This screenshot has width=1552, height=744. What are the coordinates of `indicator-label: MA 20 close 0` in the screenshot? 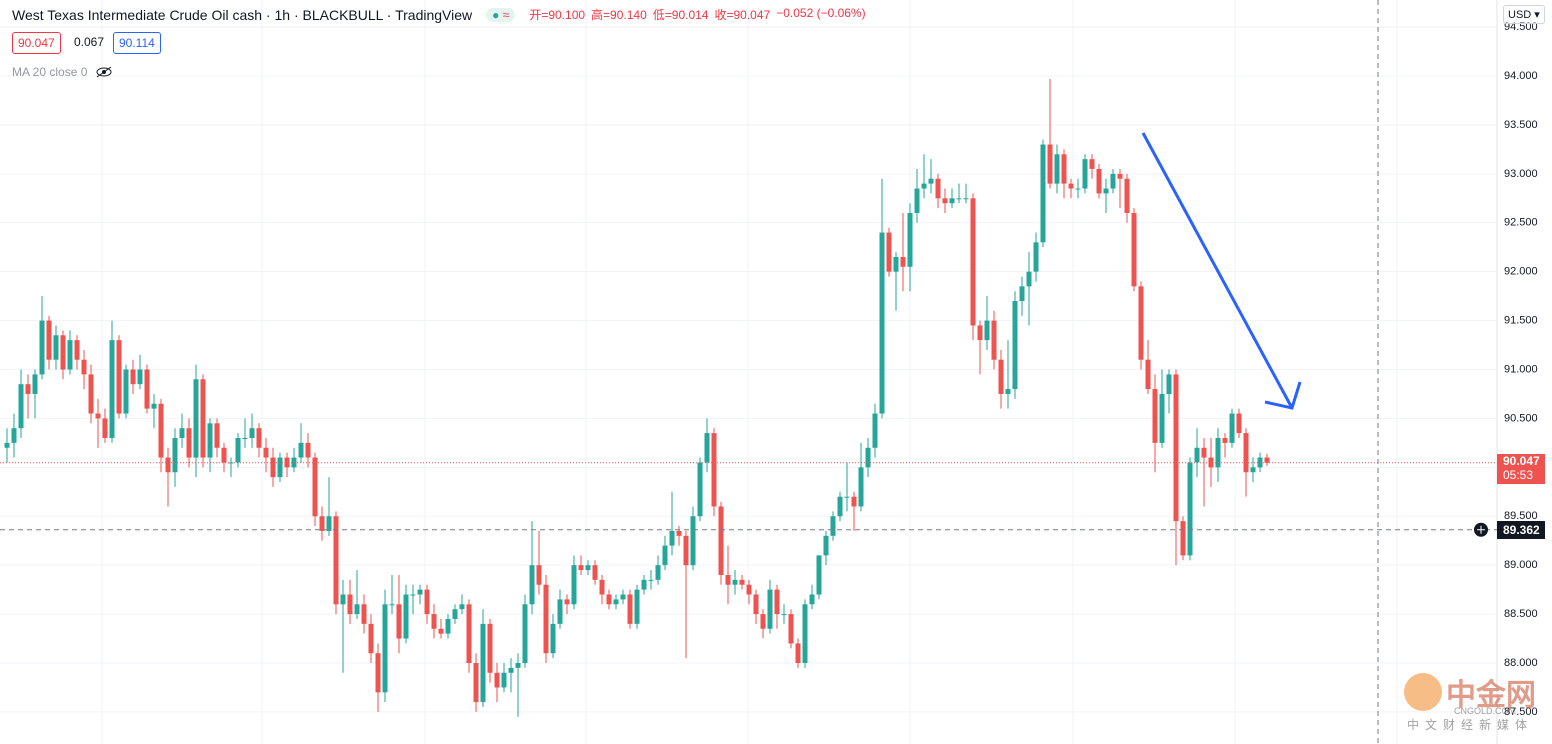 It's located at (50, 72).